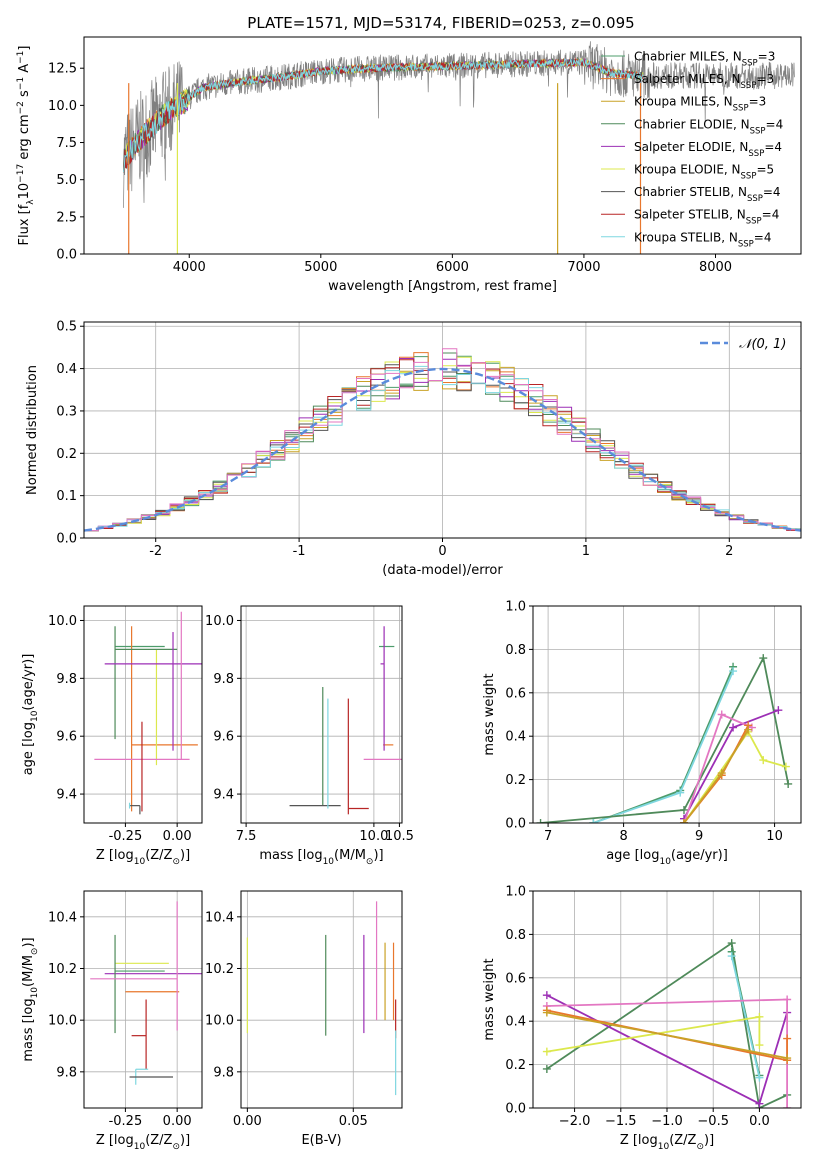 This screenshot has width=819, height=1170. What do you see at coordinates (62, 69) in the screenshot?
I see `y-tick-label: 12.5` at bounding box center [62, 69].